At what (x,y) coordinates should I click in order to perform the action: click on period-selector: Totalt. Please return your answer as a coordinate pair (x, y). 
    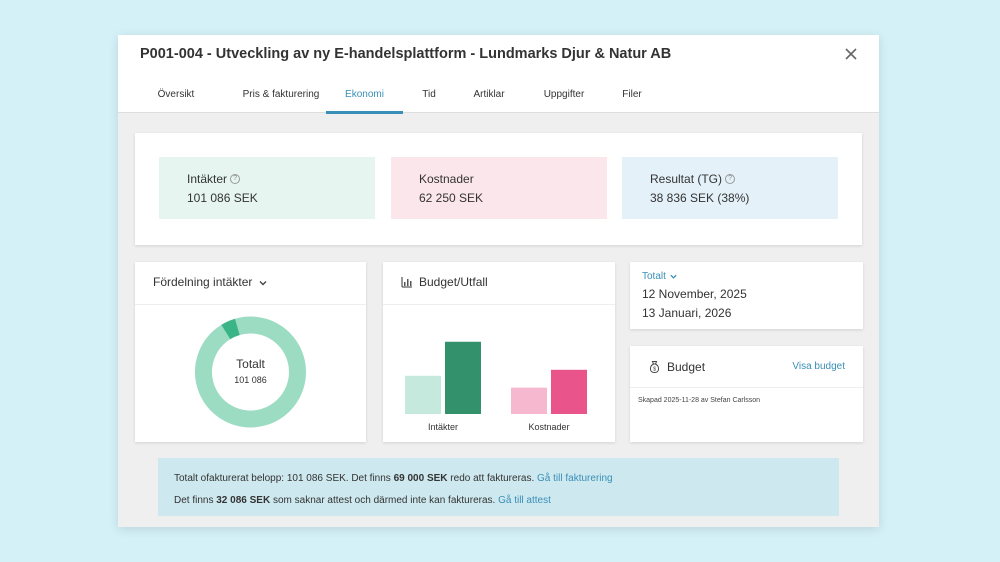
    Looking at the image, I should click on (752, 276).